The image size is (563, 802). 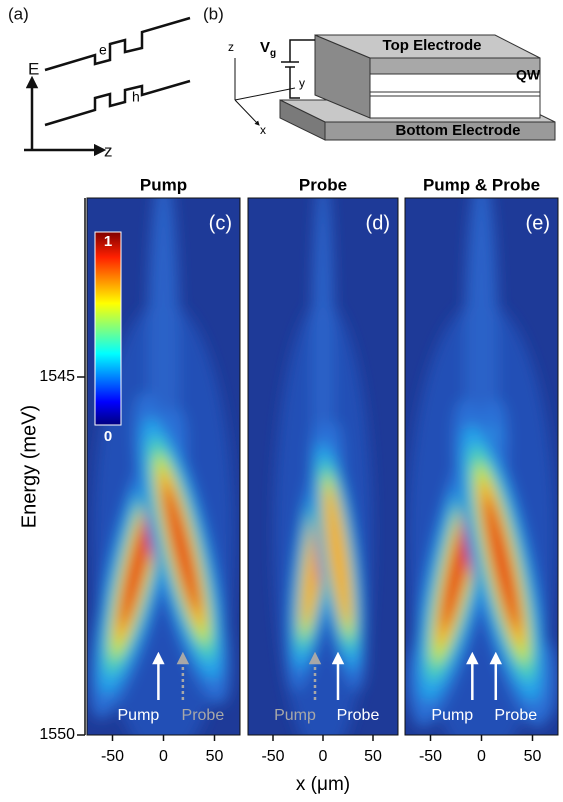 I want to click on voltage-label: Vg, so click(x=268, y=49).